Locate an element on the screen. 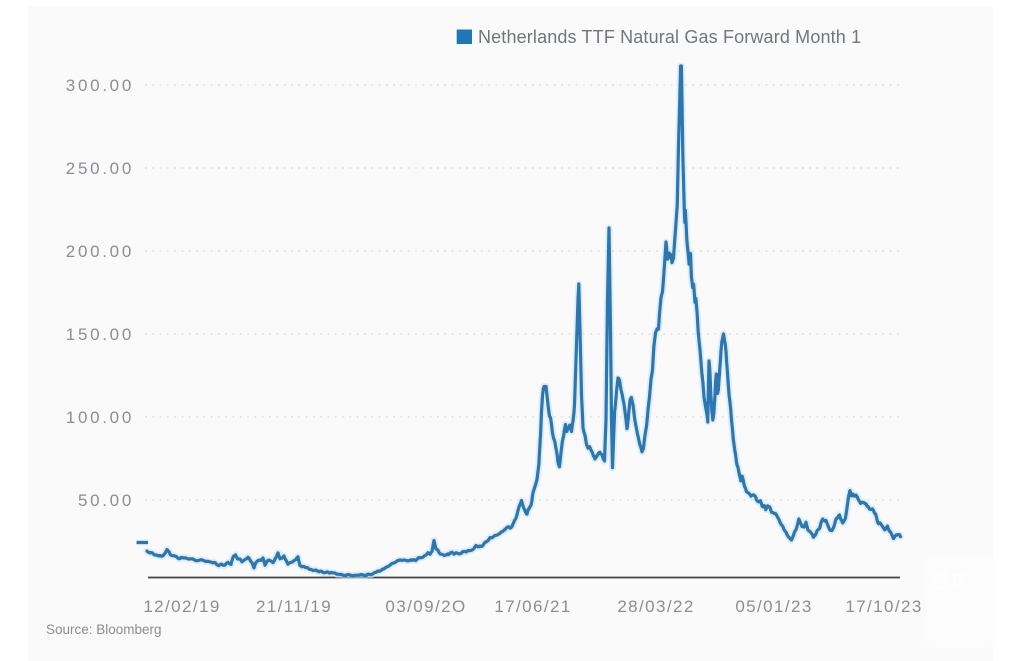 This screenshot has height=661, width=1023. svg-text: 100.00 is located at coordinates (100, 417).